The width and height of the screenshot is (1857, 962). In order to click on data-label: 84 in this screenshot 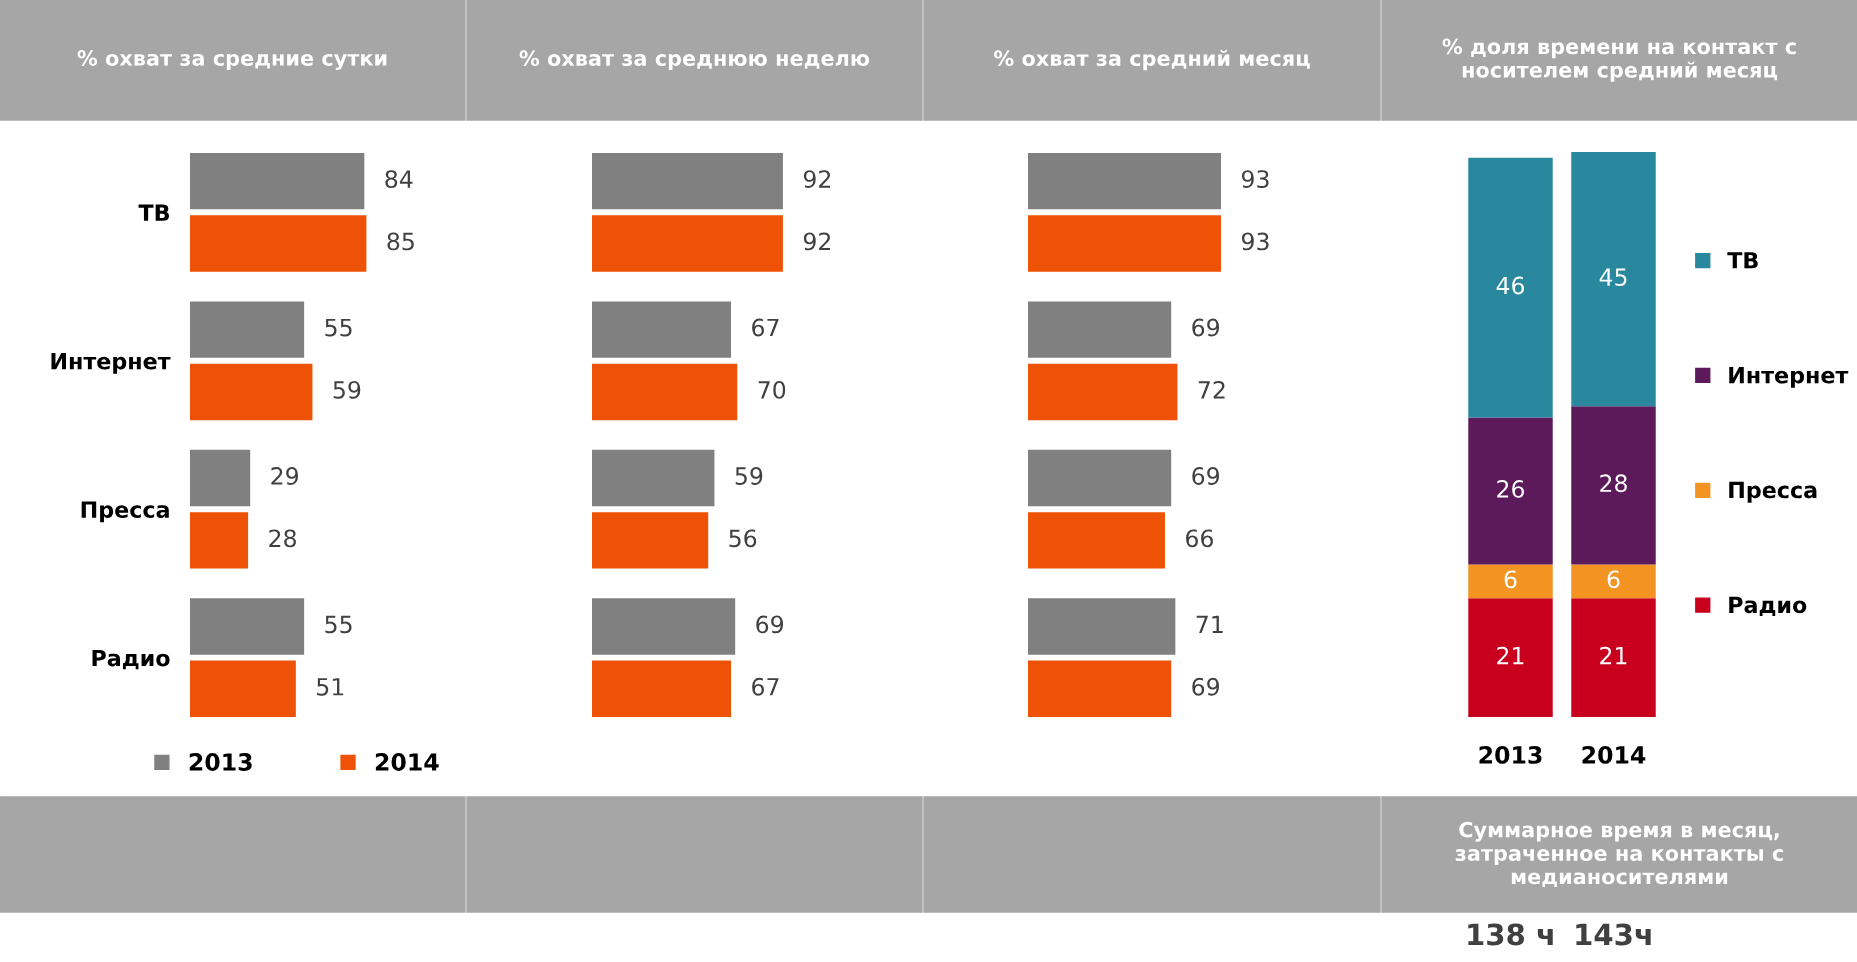, I will do `click(399, 179)`.